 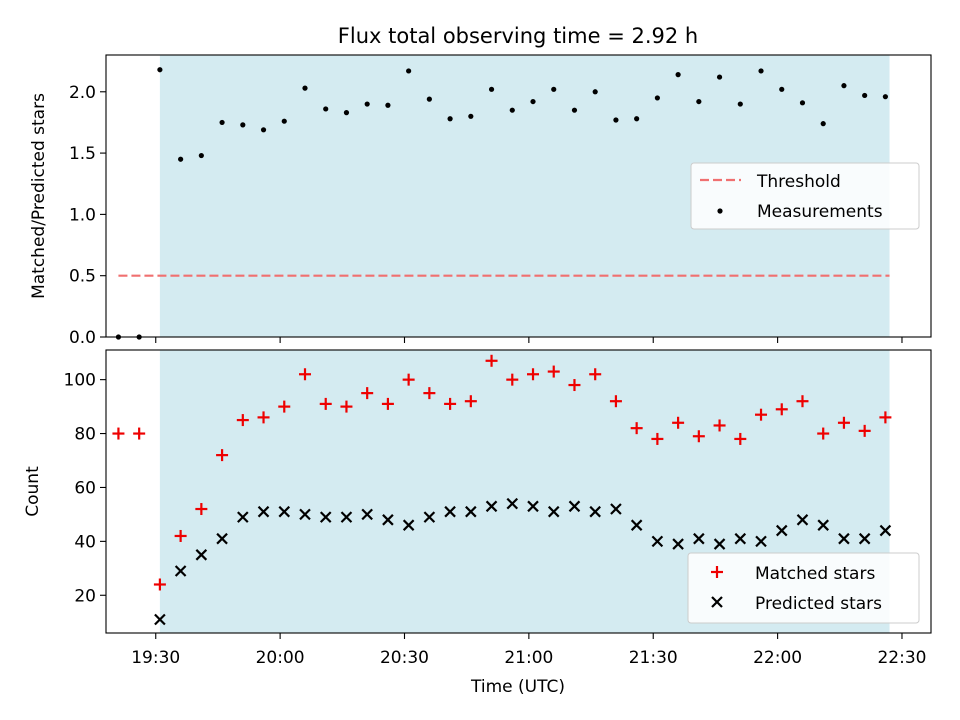 I want to click on chart-title: Flux total observing time = 2.92 h, so click(x=518, y=36).